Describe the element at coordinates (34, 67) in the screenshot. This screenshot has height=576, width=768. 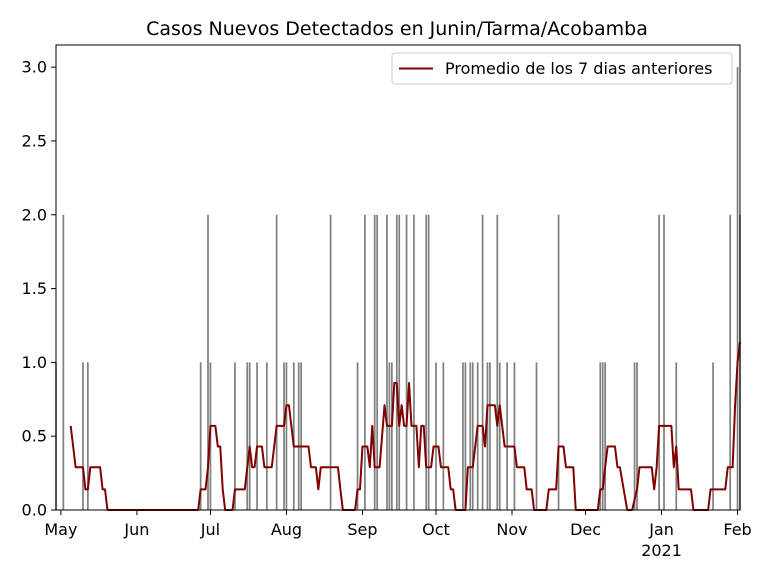
I see `y-tick-label: 3.0` at that location.